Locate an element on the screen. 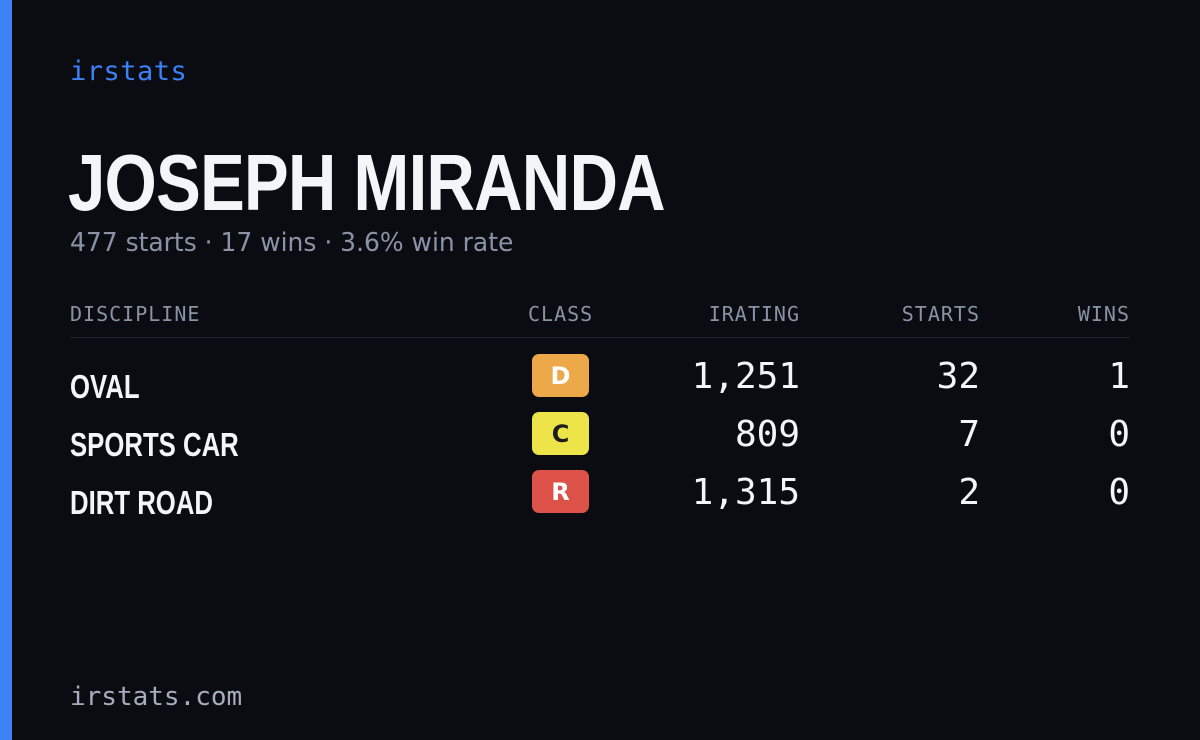 This screenshot has height=740, width=1200. header-wins: WINS is located at coordinates (1103, 314).